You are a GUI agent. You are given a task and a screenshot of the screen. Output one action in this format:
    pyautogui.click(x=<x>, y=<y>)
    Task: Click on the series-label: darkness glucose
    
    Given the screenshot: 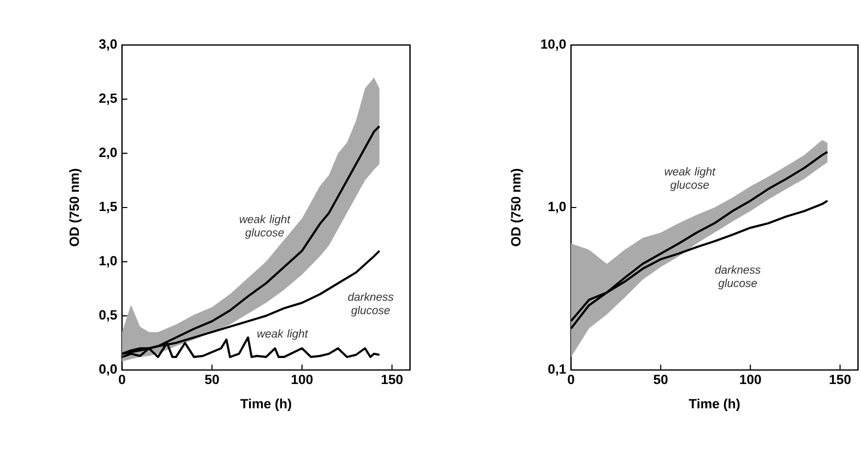 What is the action you would take?
    pyautogui.click(x=371, y=304)
    